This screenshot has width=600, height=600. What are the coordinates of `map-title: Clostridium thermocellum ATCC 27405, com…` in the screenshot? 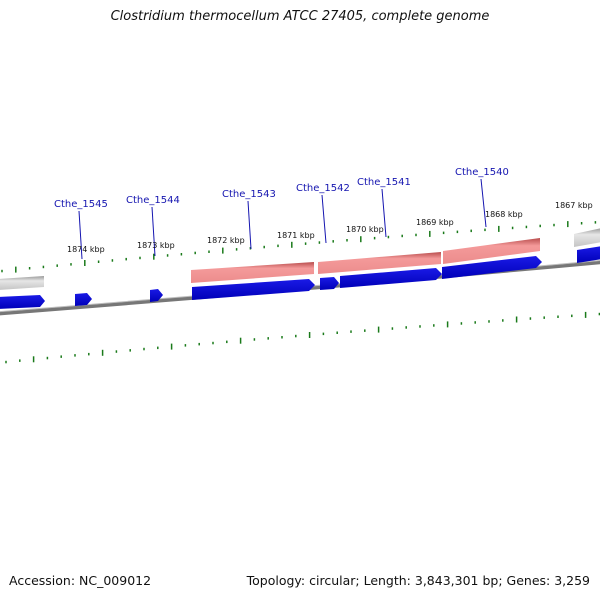 It's located at (300, 16).